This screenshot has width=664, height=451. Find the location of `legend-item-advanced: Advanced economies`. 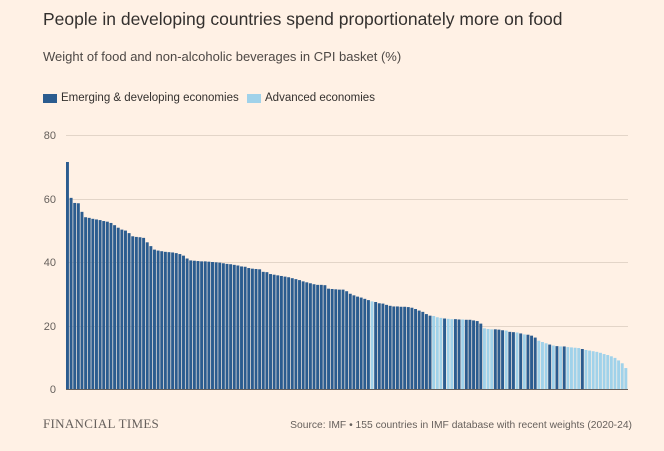

legend-item-advanced: Advanced economies is located at coordinates (311, 98).